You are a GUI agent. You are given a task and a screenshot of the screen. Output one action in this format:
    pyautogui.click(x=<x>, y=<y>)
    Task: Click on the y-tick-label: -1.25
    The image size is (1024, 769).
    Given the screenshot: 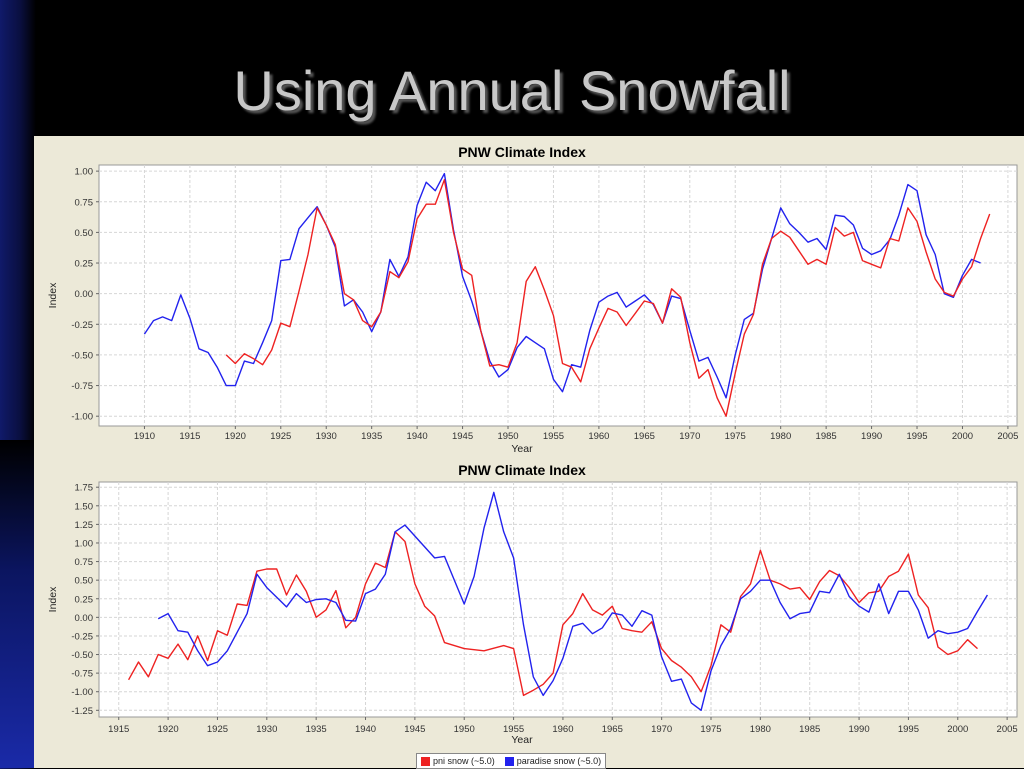 What is the action you would take?
    pyautogui.click(x=82, y=711)
    